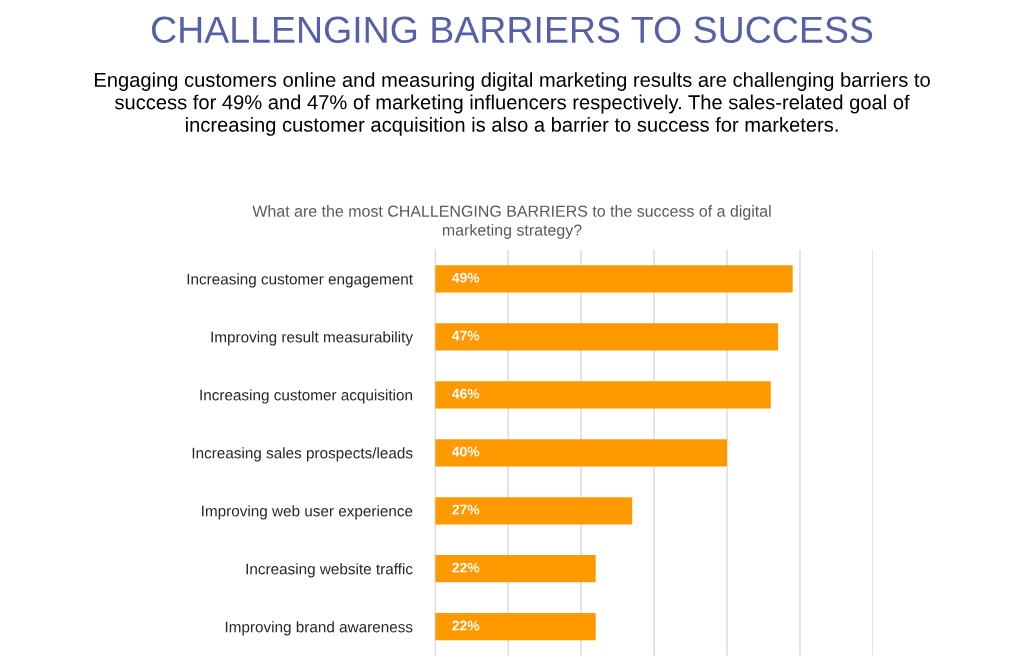 Image resolution: width=1024 pixels, height=661 pixels. Describe the element at coordinates (511, 222) in the screenshot. I see `text: What are the most CHALLENGING BARRIERS to the success of a digital marketing strategy?` at that location.